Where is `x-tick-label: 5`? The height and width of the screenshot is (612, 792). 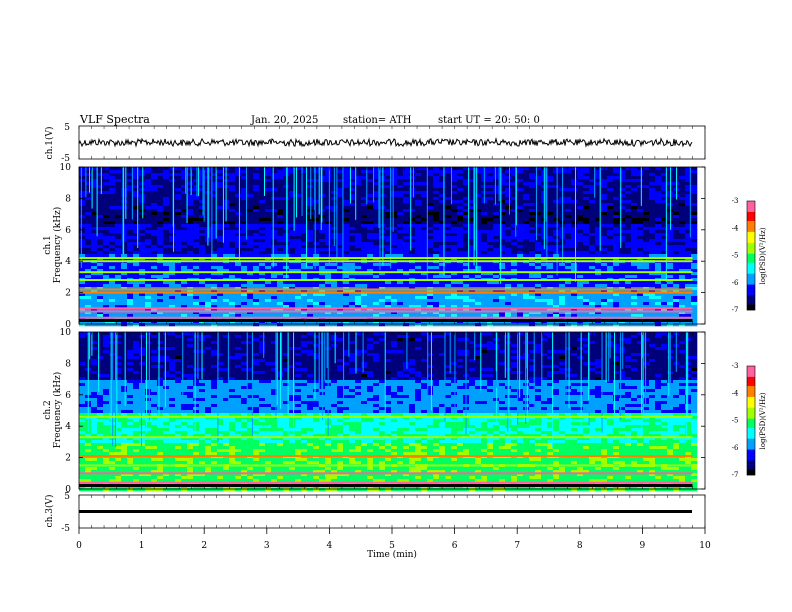 x-tick-label: 5 is located at coordinates (392, 546).